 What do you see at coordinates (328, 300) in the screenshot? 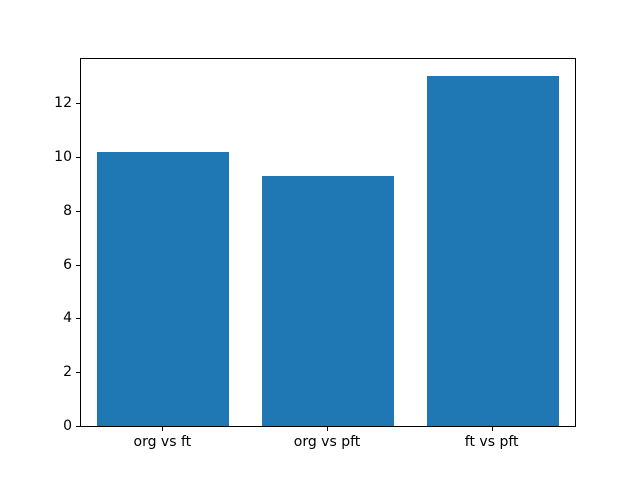
I see `bar-org-vs-pft` at bounding box center [328, 300].